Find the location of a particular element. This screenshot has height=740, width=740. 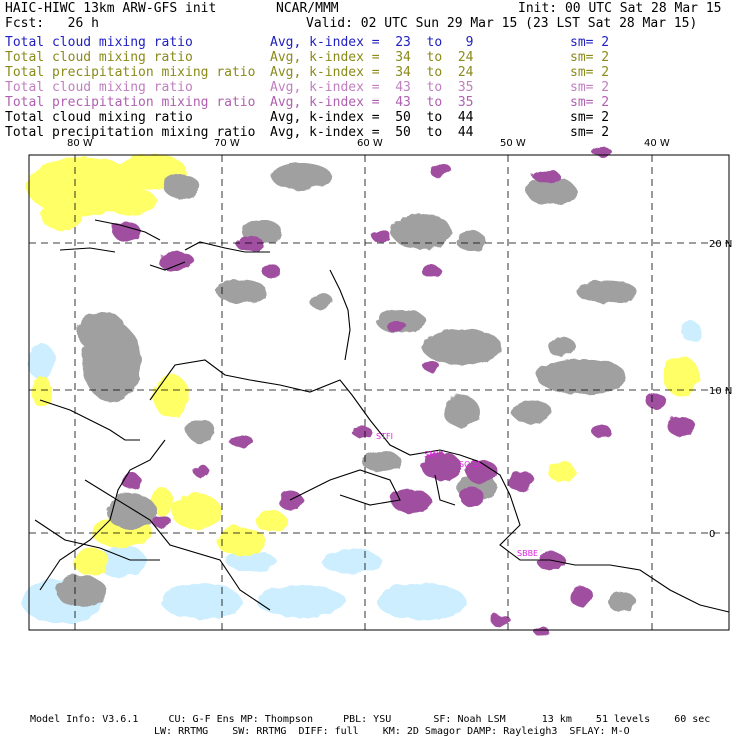

latitude-labels: 20 N 10 N 0 is located at coordinates (720, 389).